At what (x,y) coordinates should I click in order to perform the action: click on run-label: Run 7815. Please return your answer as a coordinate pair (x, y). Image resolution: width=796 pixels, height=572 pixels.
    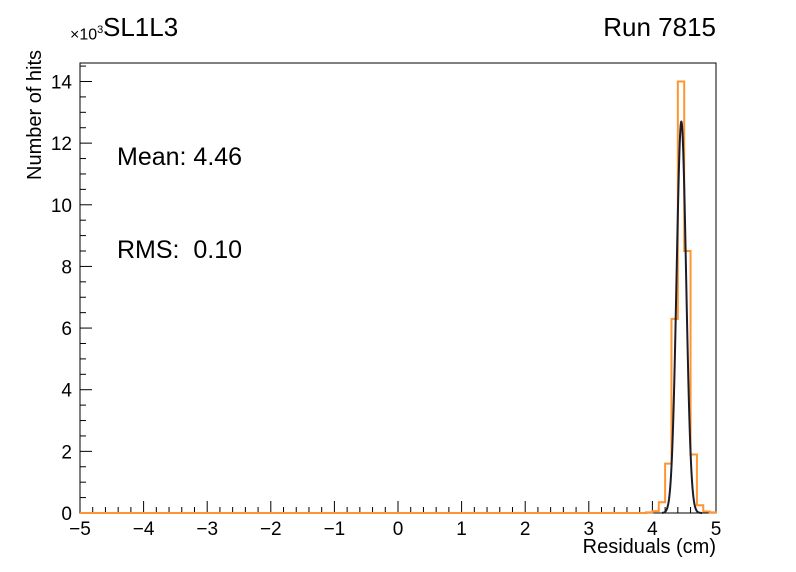
    Looking at the image, I should click on (659, 27).